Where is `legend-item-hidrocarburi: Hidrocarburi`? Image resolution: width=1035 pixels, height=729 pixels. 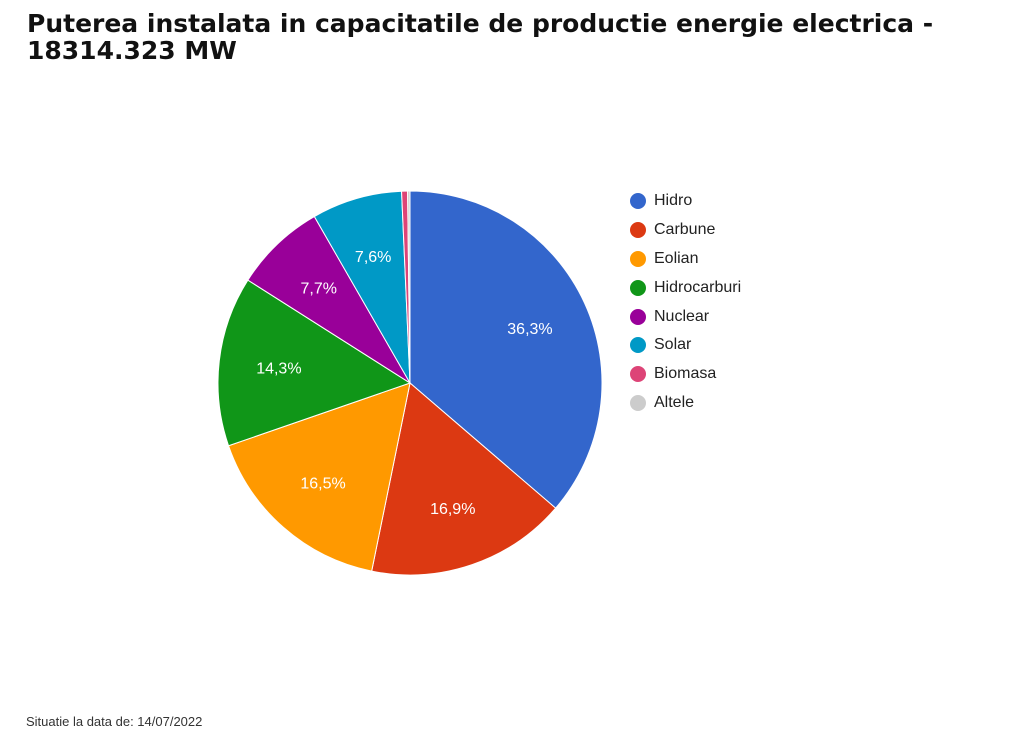
legend-item-hidrocarburi: Hidrocarburi is located at coordinates (685, 287).